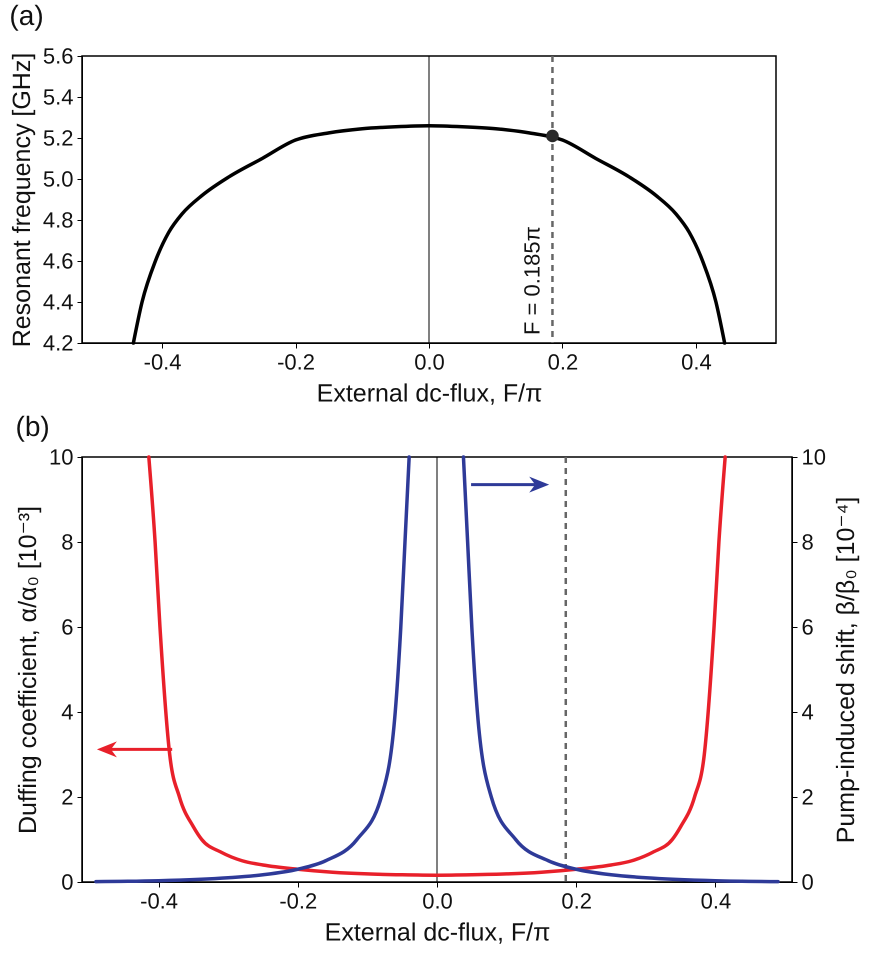 The height and width of the screenshot is (961, 888). I want to click on chart-title: (a), so click(26, 15).